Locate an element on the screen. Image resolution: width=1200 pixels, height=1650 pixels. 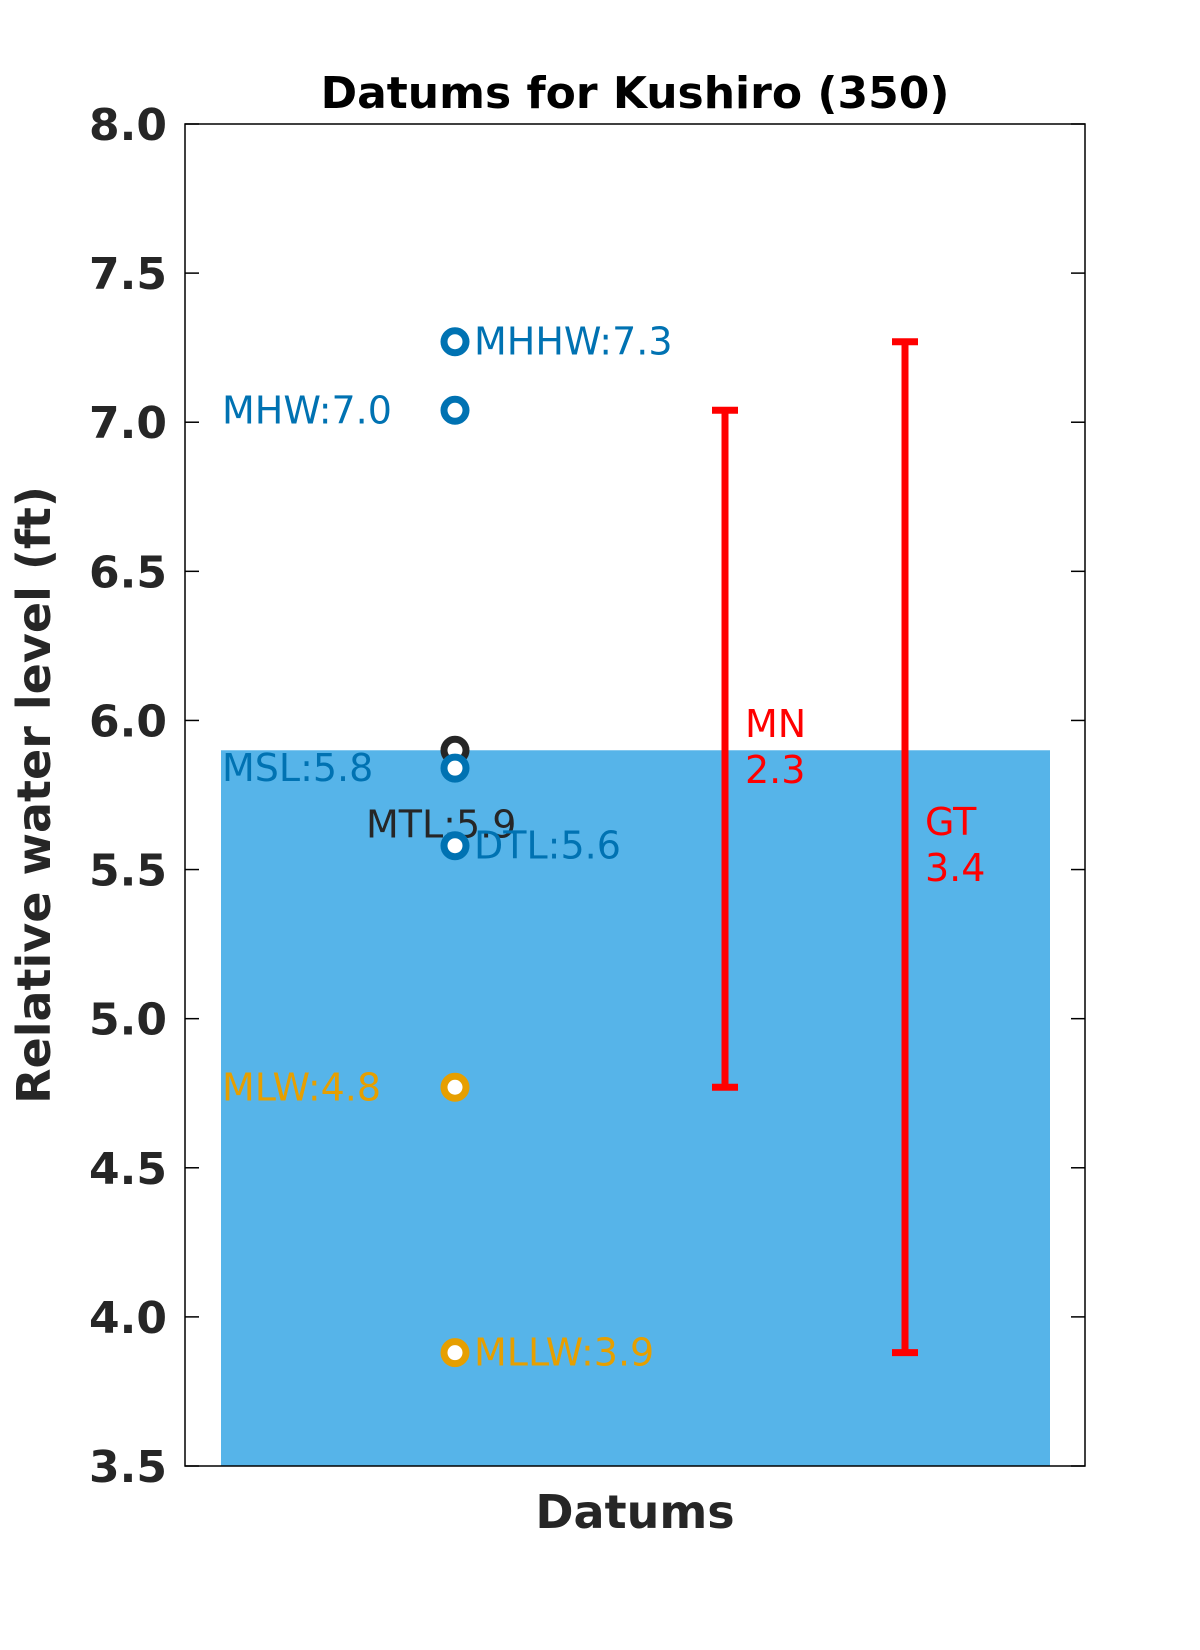
range-name-gt: GT is located at coordinates (951, 822).